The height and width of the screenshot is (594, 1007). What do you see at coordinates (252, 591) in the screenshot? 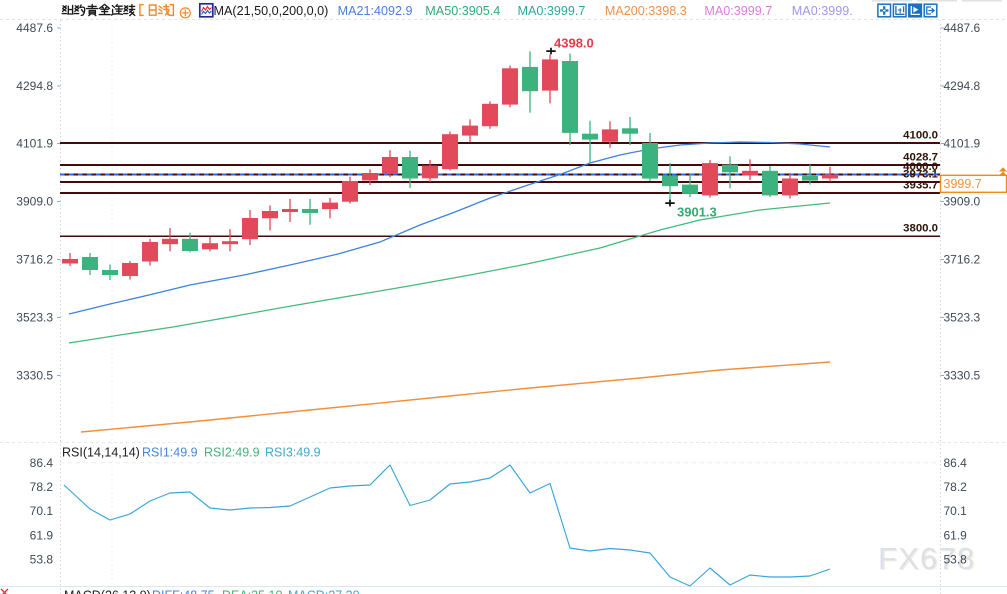
I see `svg-text: DEA:35.10` at bounding box center [252, 591].